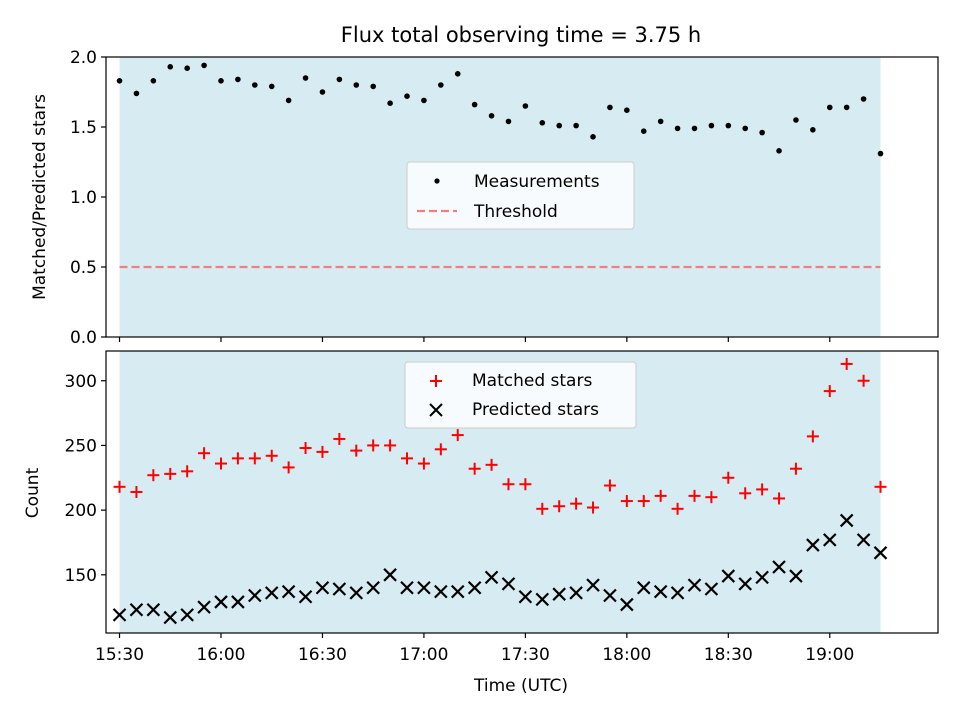 The image size is (960, 720). I want to click on ratio-legend-box, so click(520, 195).